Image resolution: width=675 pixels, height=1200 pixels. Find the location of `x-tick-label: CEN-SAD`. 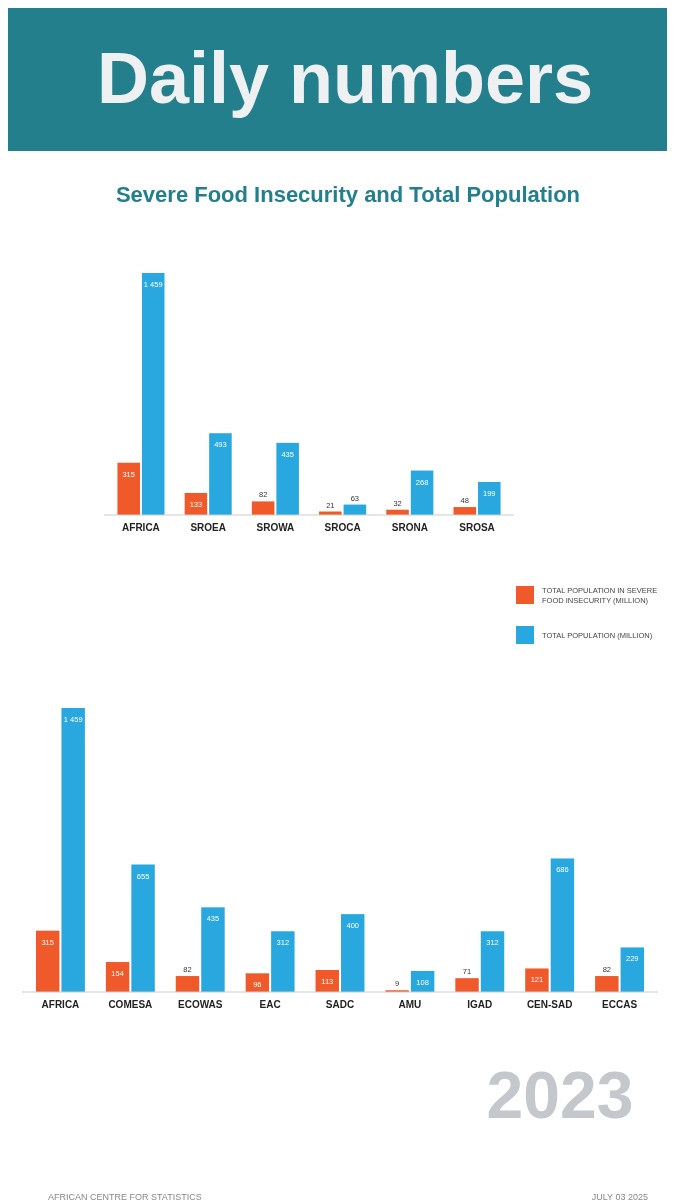

x-tick-label: CEN-SAD is located at coordinates (549, 1004).